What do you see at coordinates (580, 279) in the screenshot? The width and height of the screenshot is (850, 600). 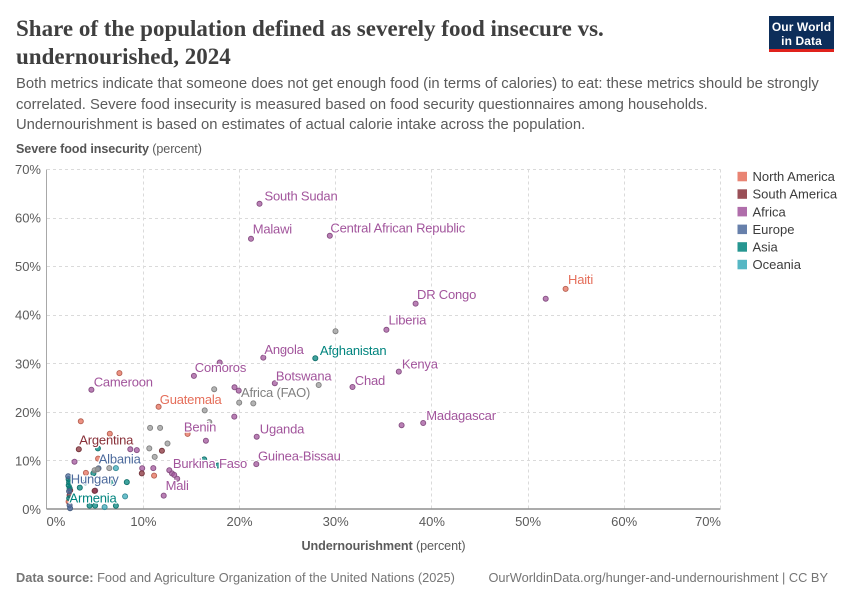 I see `svg-text: Haiti` at bounding box center [580, 279].